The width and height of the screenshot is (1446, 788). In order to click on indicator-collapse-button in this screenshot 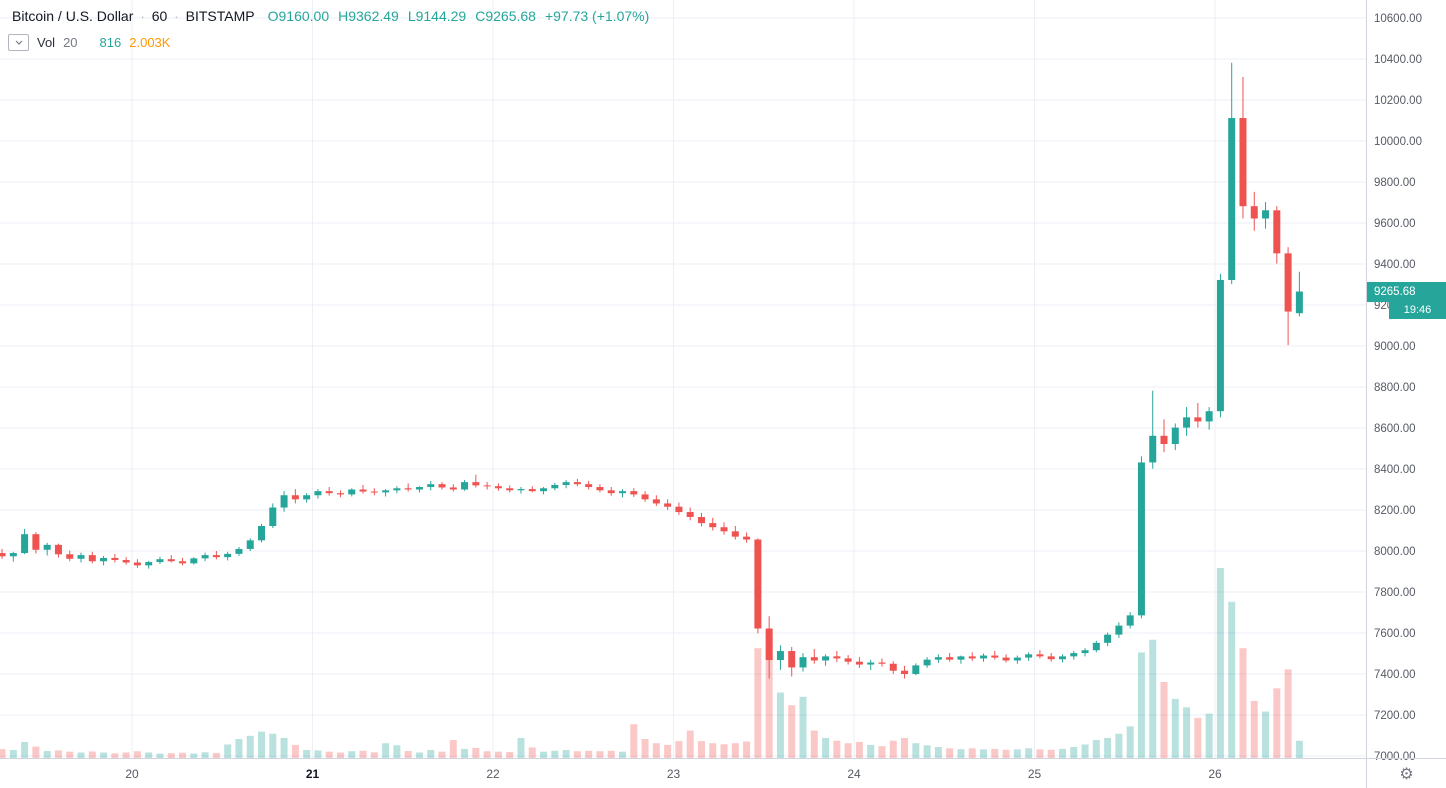, I will do `click(18, 42)`.